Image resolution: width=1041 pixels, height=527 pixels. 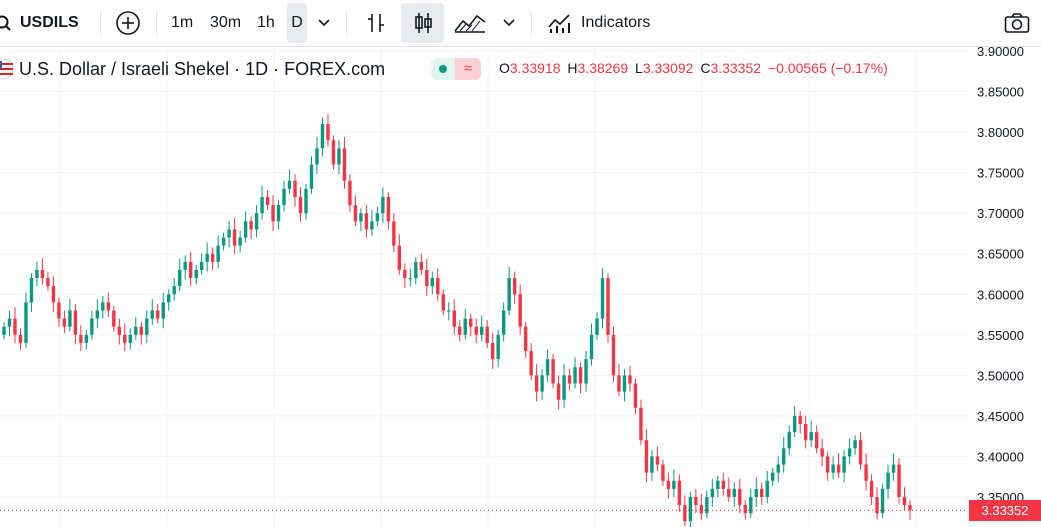 I want to click on price-axis-label: 3.50000, so click(x=1000, y=375).